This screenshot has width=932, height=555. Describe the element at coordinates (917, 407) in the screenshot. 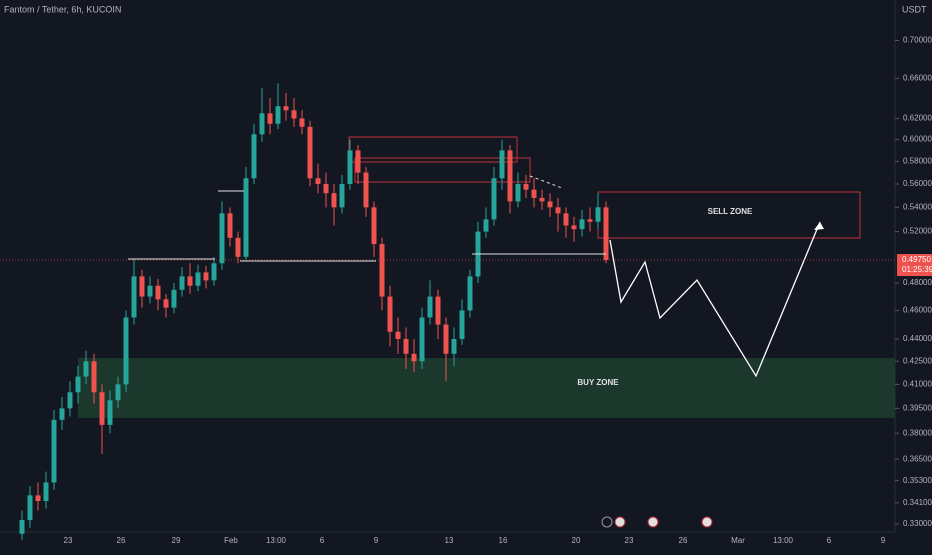

I see `y-tick-label: 0.39500` at that location.